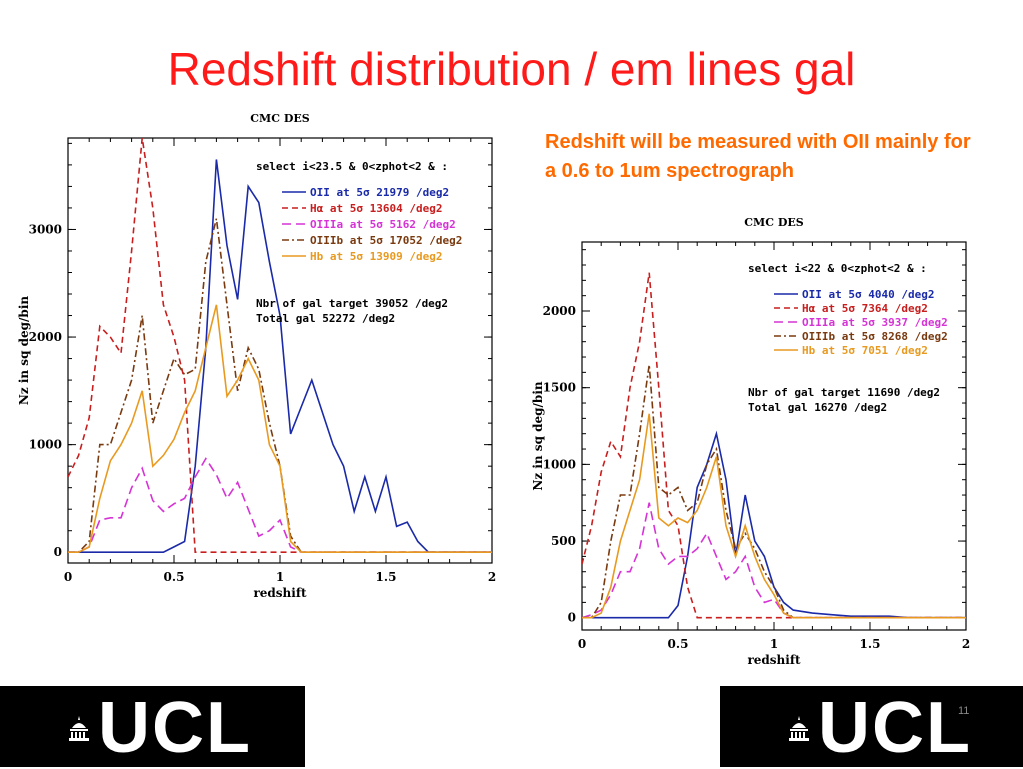 Image resolution: width=1023 pixels, height=769 pixels. I want to click on legend-entry: Hα at 5σ 7364 /deg2, so click(865, 308).